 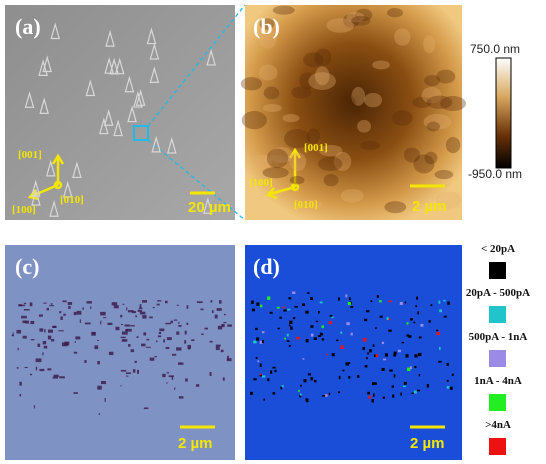 I want to click on panel-label: (a), so click(x=28, y=26).